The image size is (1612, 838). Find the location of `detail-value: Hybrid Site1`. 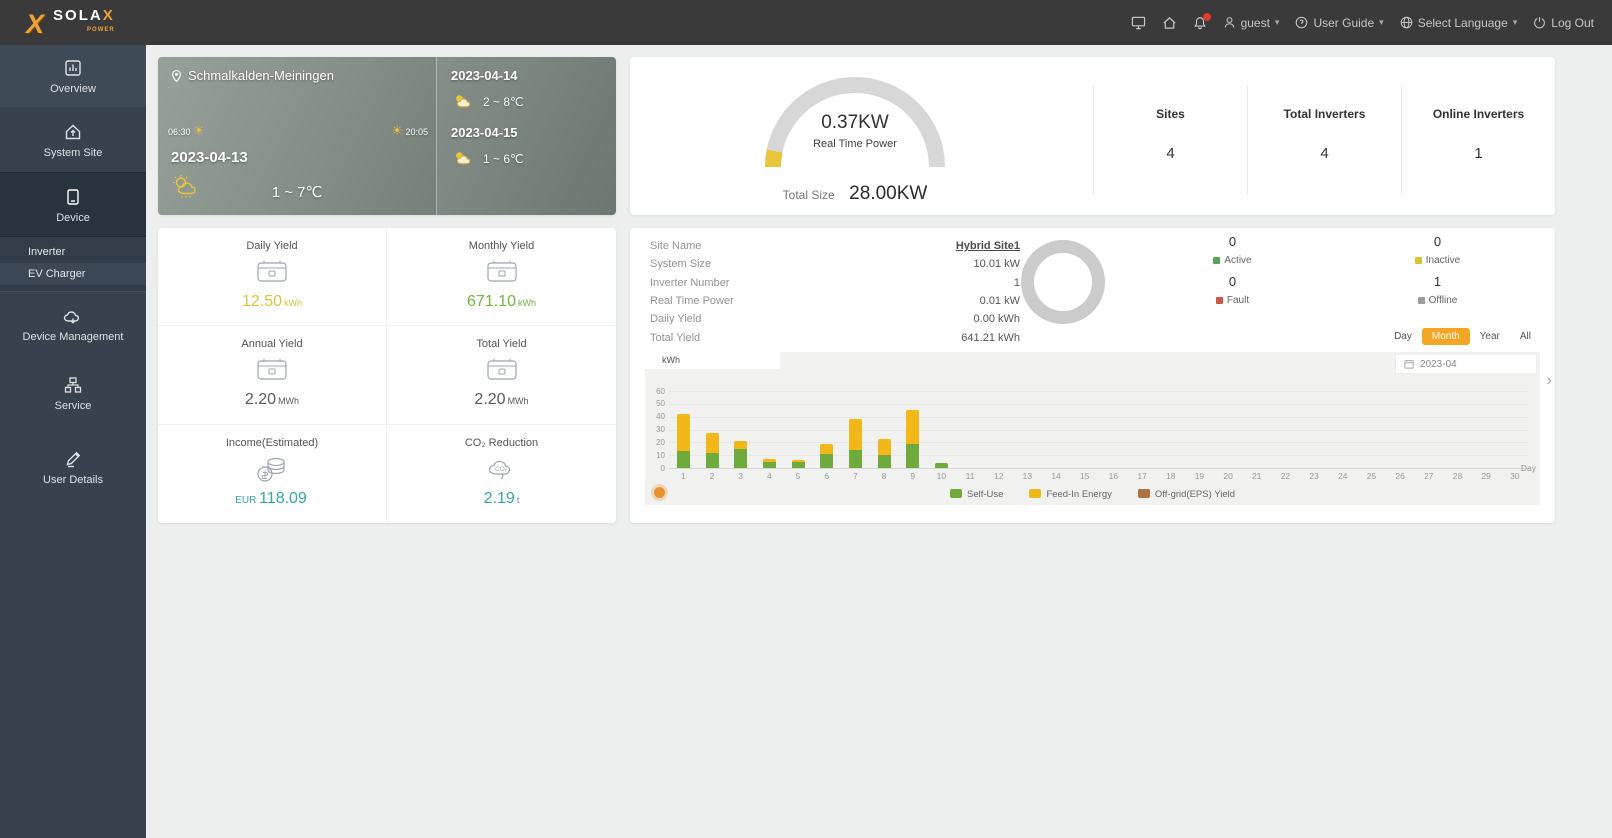

detail-value: Hybrid Site1 is located at coordinates (987, 246).